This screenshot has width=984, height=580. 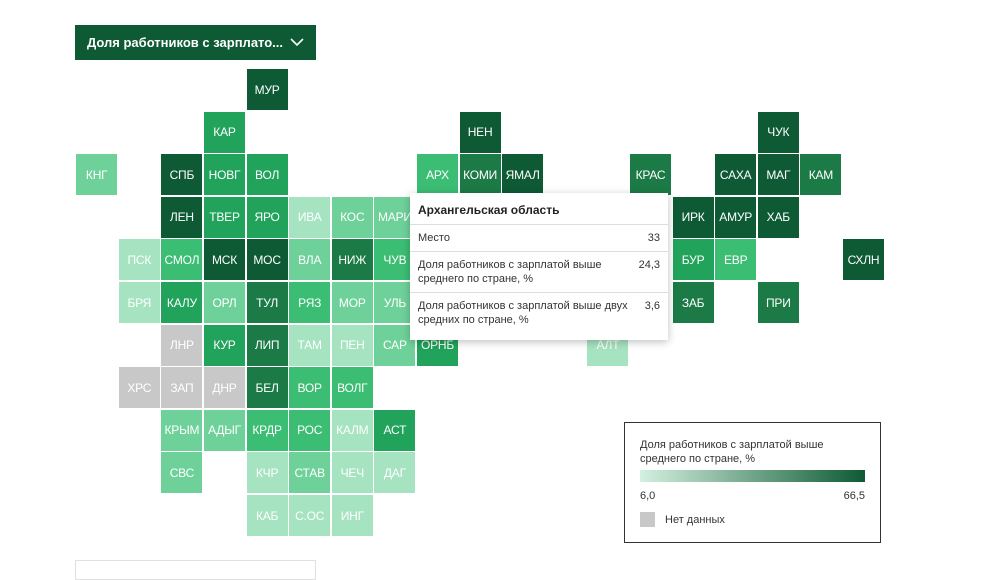 I want to click on region-tile-КРЫМ: КРЫМ, so click(x=182, y=430).